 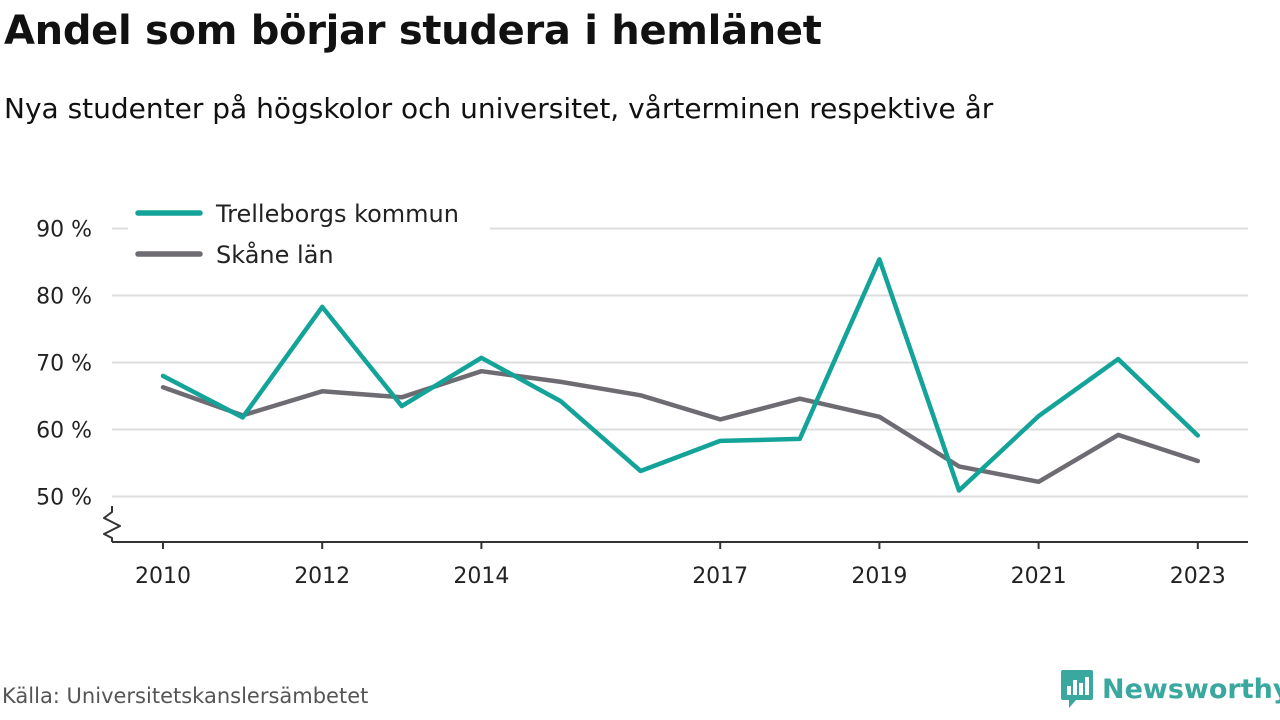 I want to click on y-tick-label: 80 %, so click(x=64, y=297).